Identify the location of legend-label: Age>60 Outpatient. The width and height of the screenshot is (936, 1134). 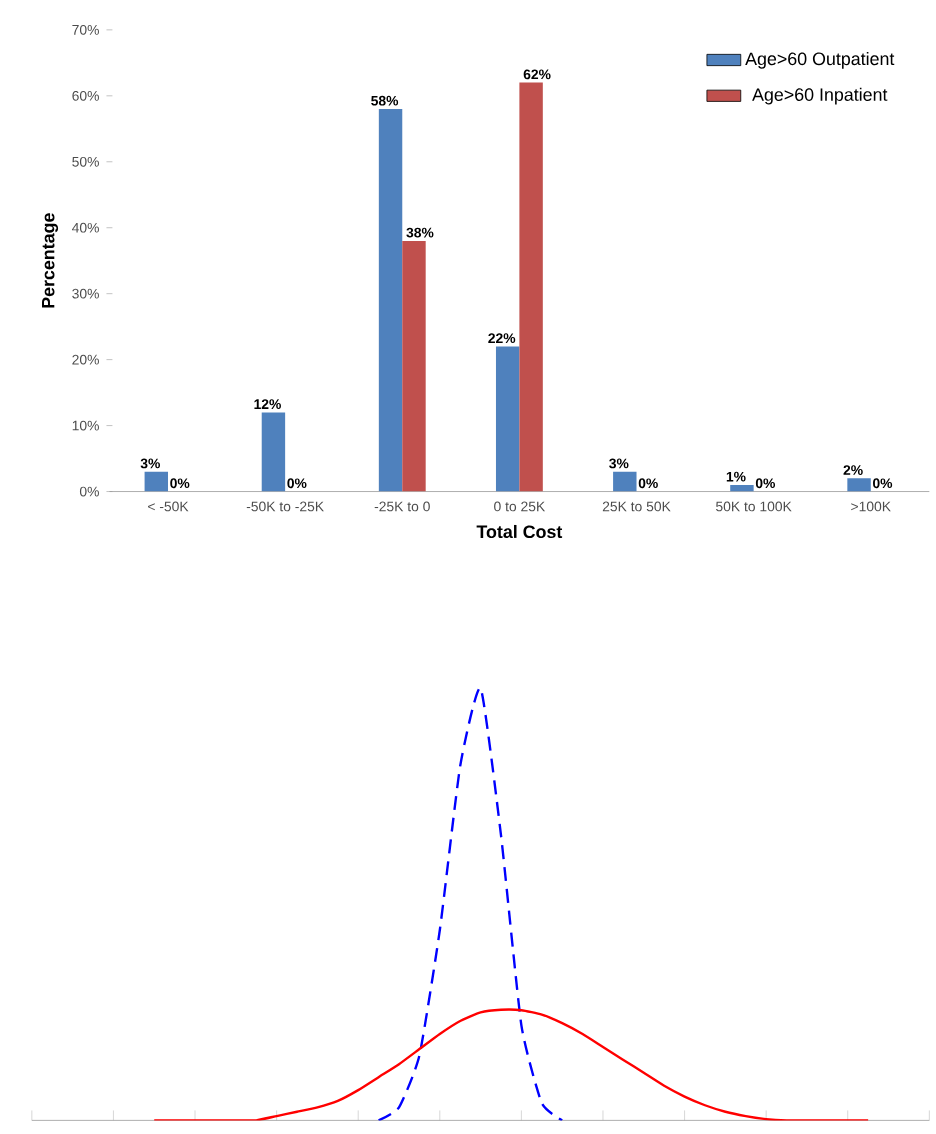
(820, 60).